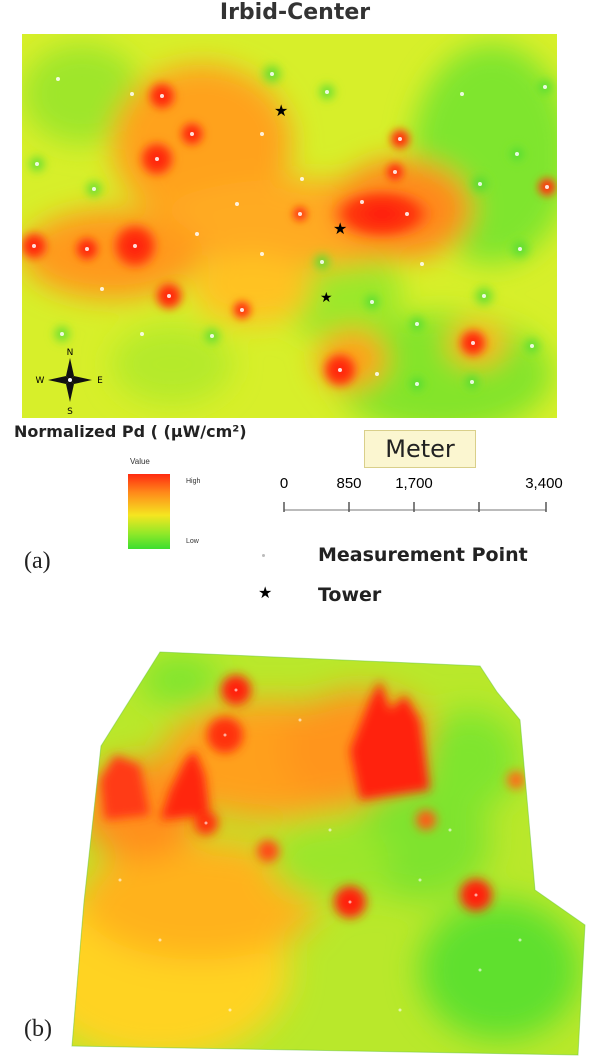 Image resolution: width=590 pixels, height=1061 pixels. I want to click on legend-measurement-label: Measurement Point, so click(423, 555).